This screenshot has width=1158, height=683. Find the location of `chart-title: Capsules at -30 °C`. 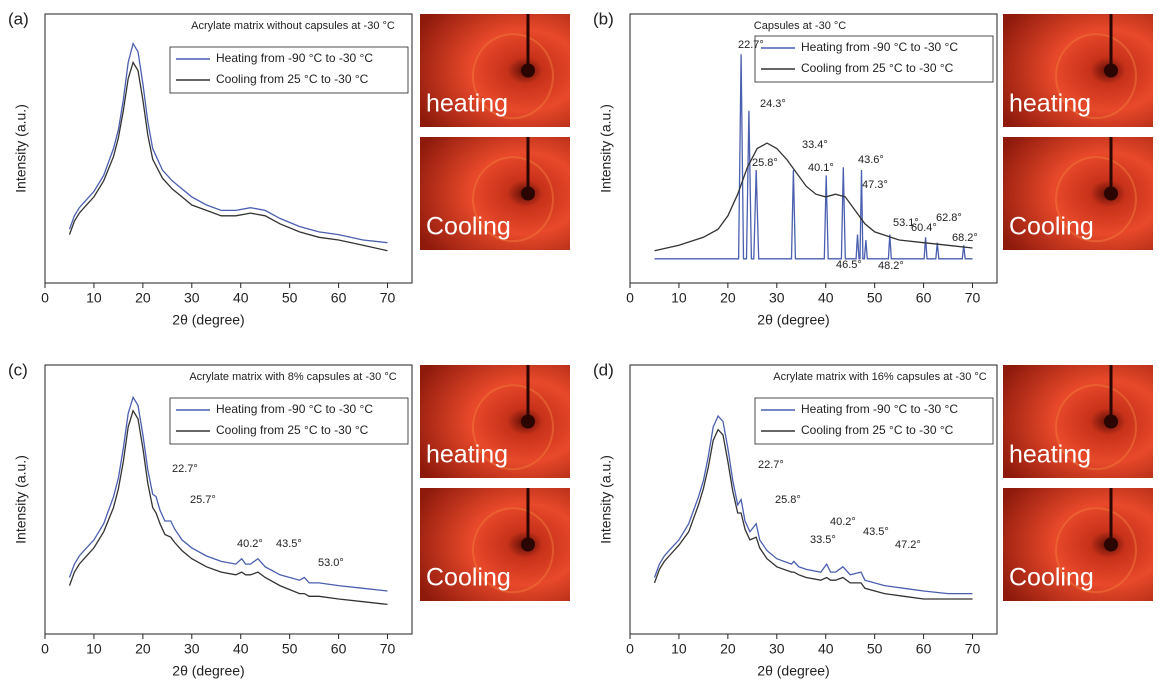

chart-title: Capsules at -30 °C is located at coordinates (800, 26).